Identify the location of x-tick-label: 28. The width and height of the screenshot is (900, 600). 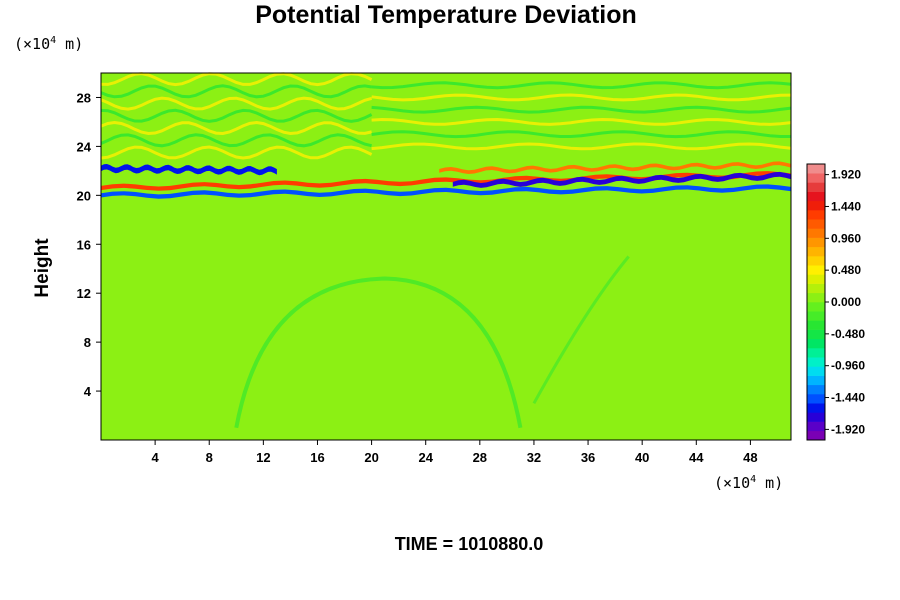
(480, 457).